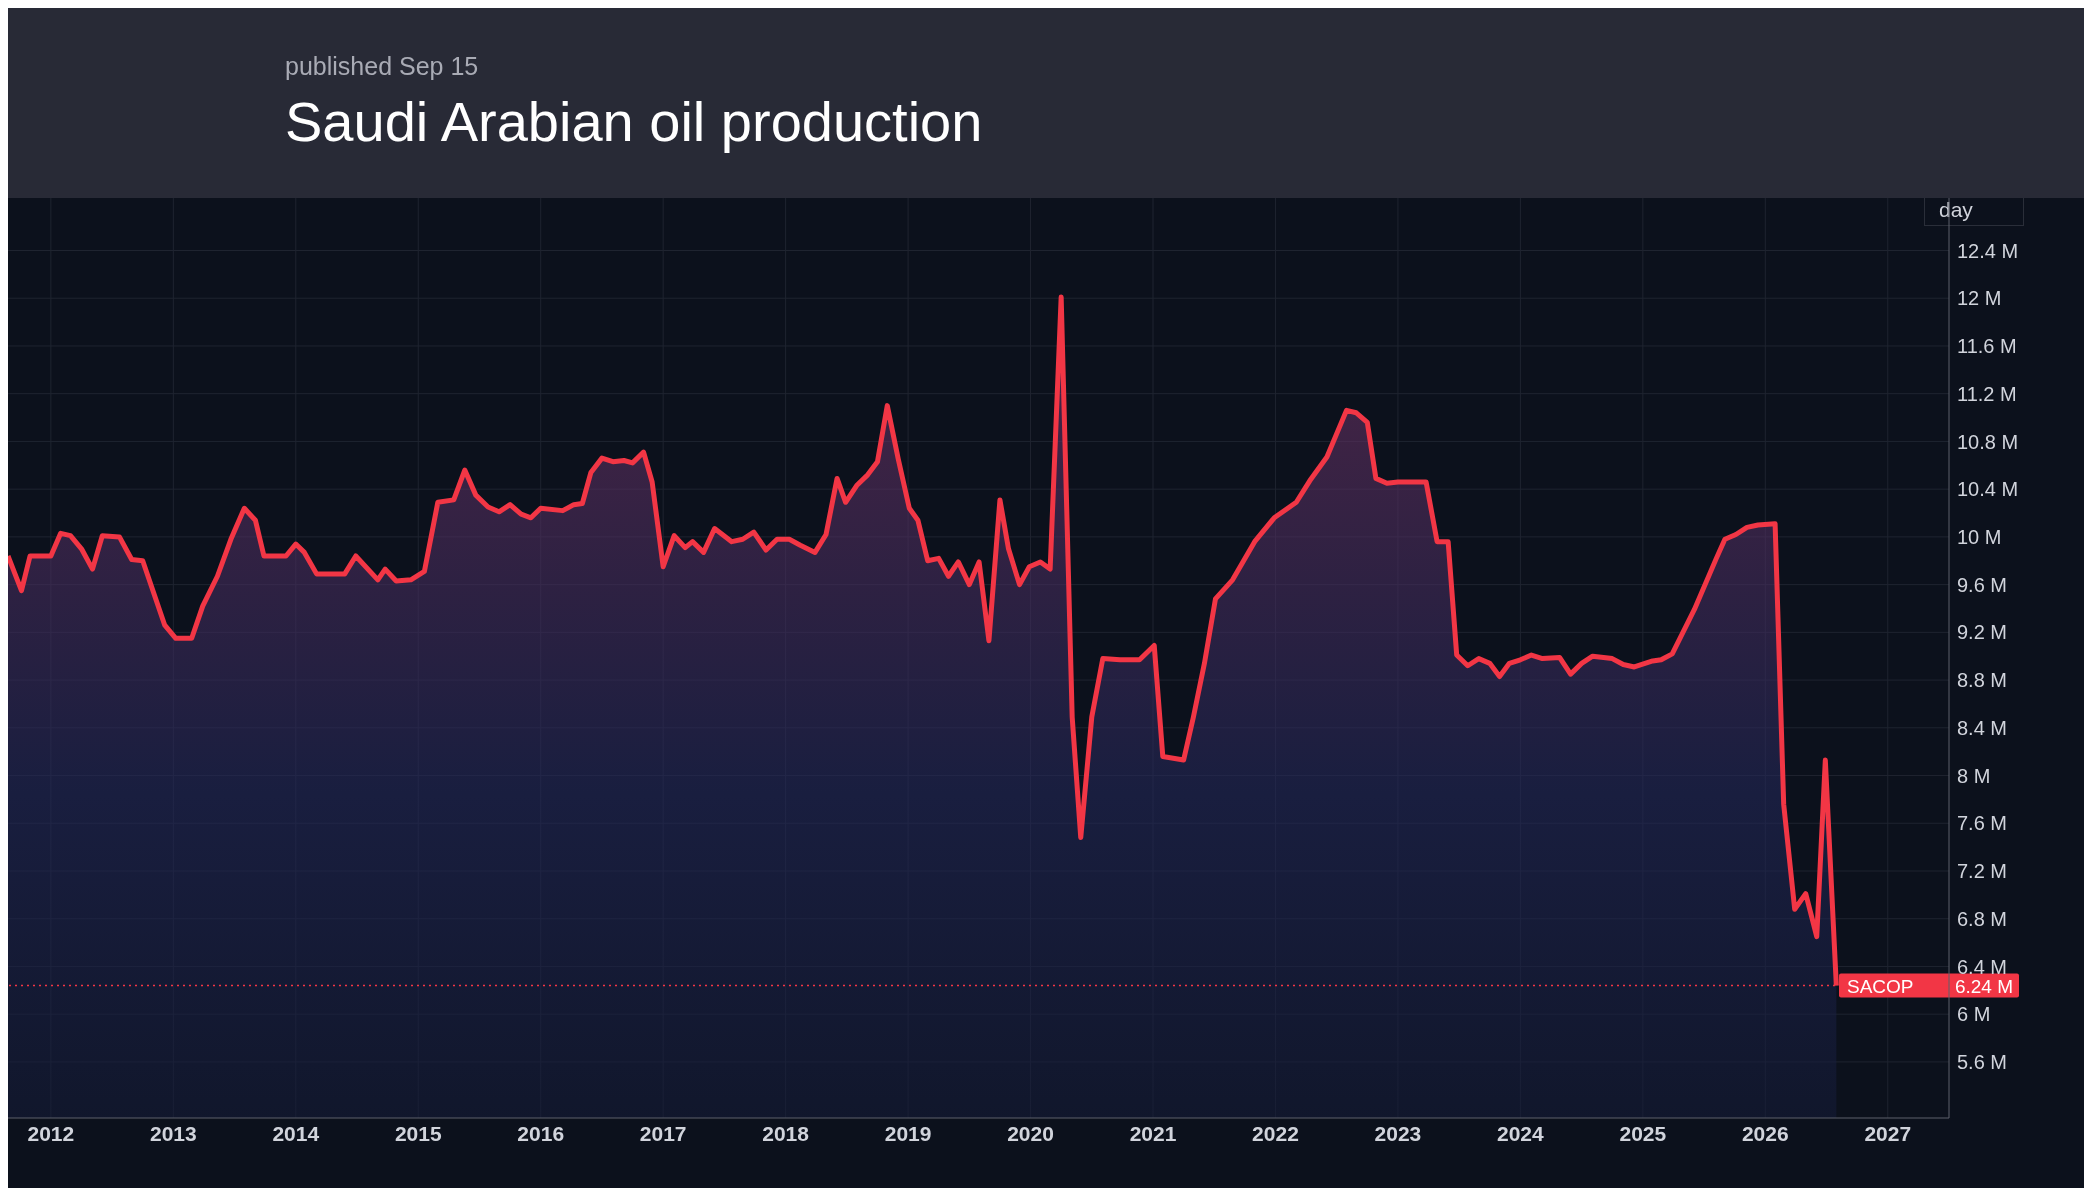 The image size is (2092, 1196). What do you see at coordinates (908, 1133) in the screenshot?
I see `x-tick-label: 2019` at bounding box center [908, 1133].